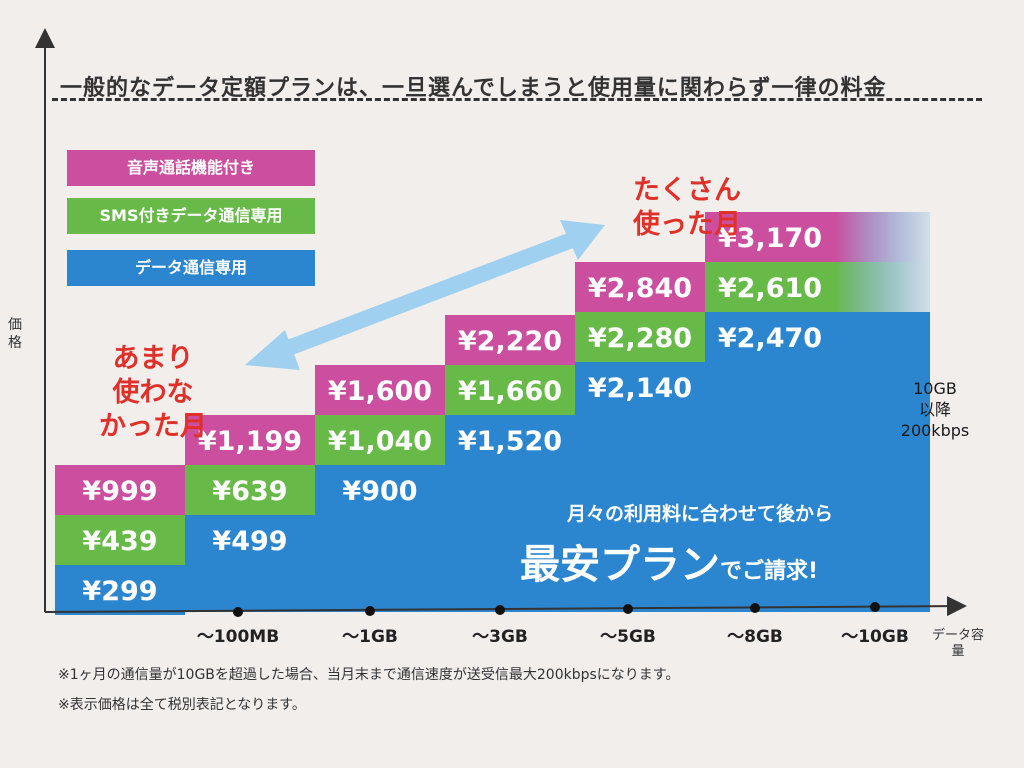 The height and width of the screenshot is (768, 1024). I want to click on tick-label: ～3GB, so click(500, 637).